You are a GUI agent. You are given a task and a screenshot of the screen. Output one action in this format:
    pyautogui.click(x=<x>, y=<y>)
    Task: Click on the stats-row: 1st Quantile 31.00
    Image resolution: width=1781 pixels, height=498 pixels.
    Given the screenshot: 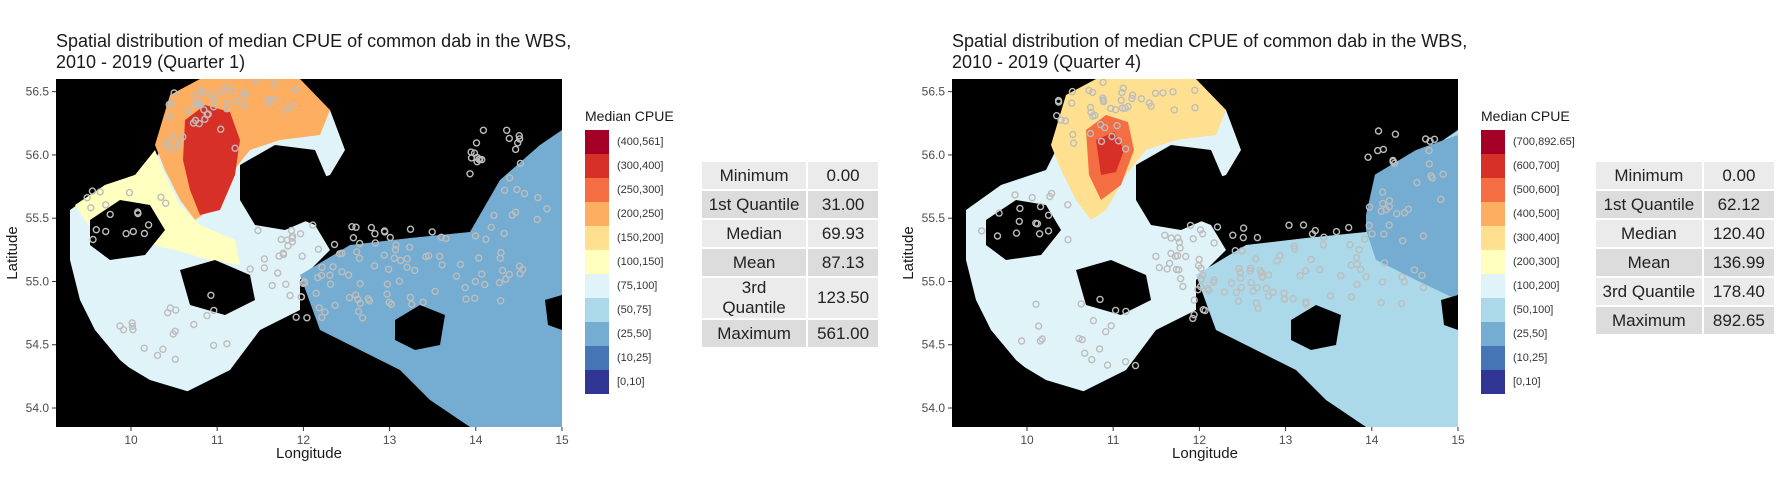 What is the action you would take?
    pyautogui.click(x=790, y=204)
    